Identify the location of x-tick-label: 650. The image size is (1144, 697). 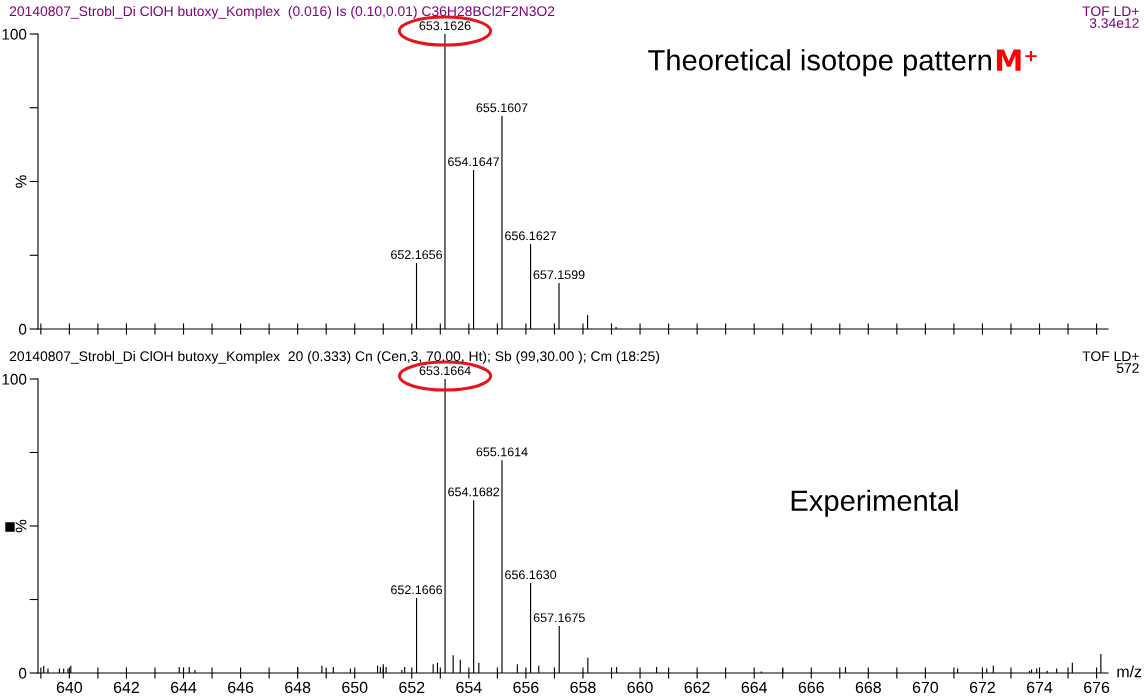
(355, 687).